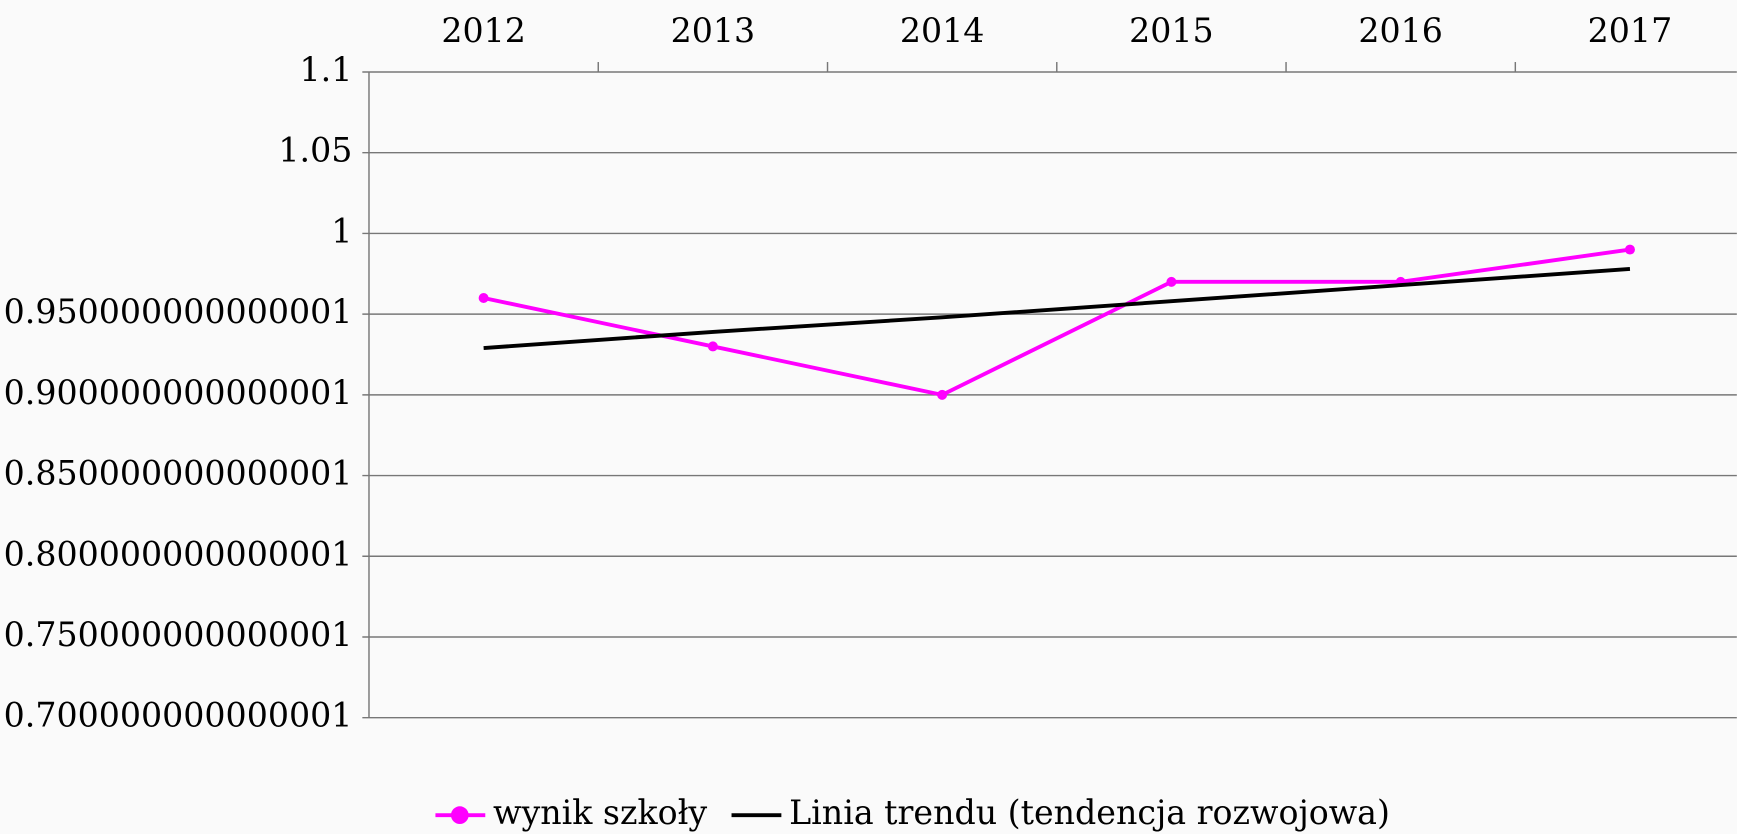 The height and width of the screenshot is (834, 1737). Describe the element at coordinates (341, 230) in the screenshot. I see `y-tick-label: 1` at that location.